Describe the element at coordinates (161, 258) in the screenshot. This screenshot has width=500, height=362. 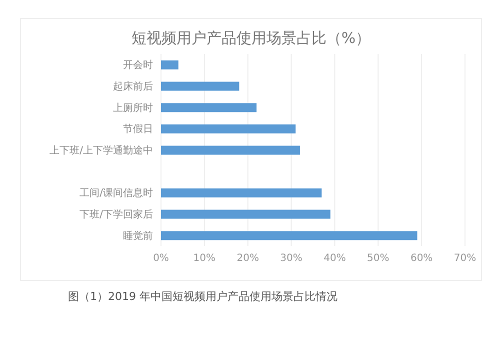
I see `x-tick-label: 0%` at that location.